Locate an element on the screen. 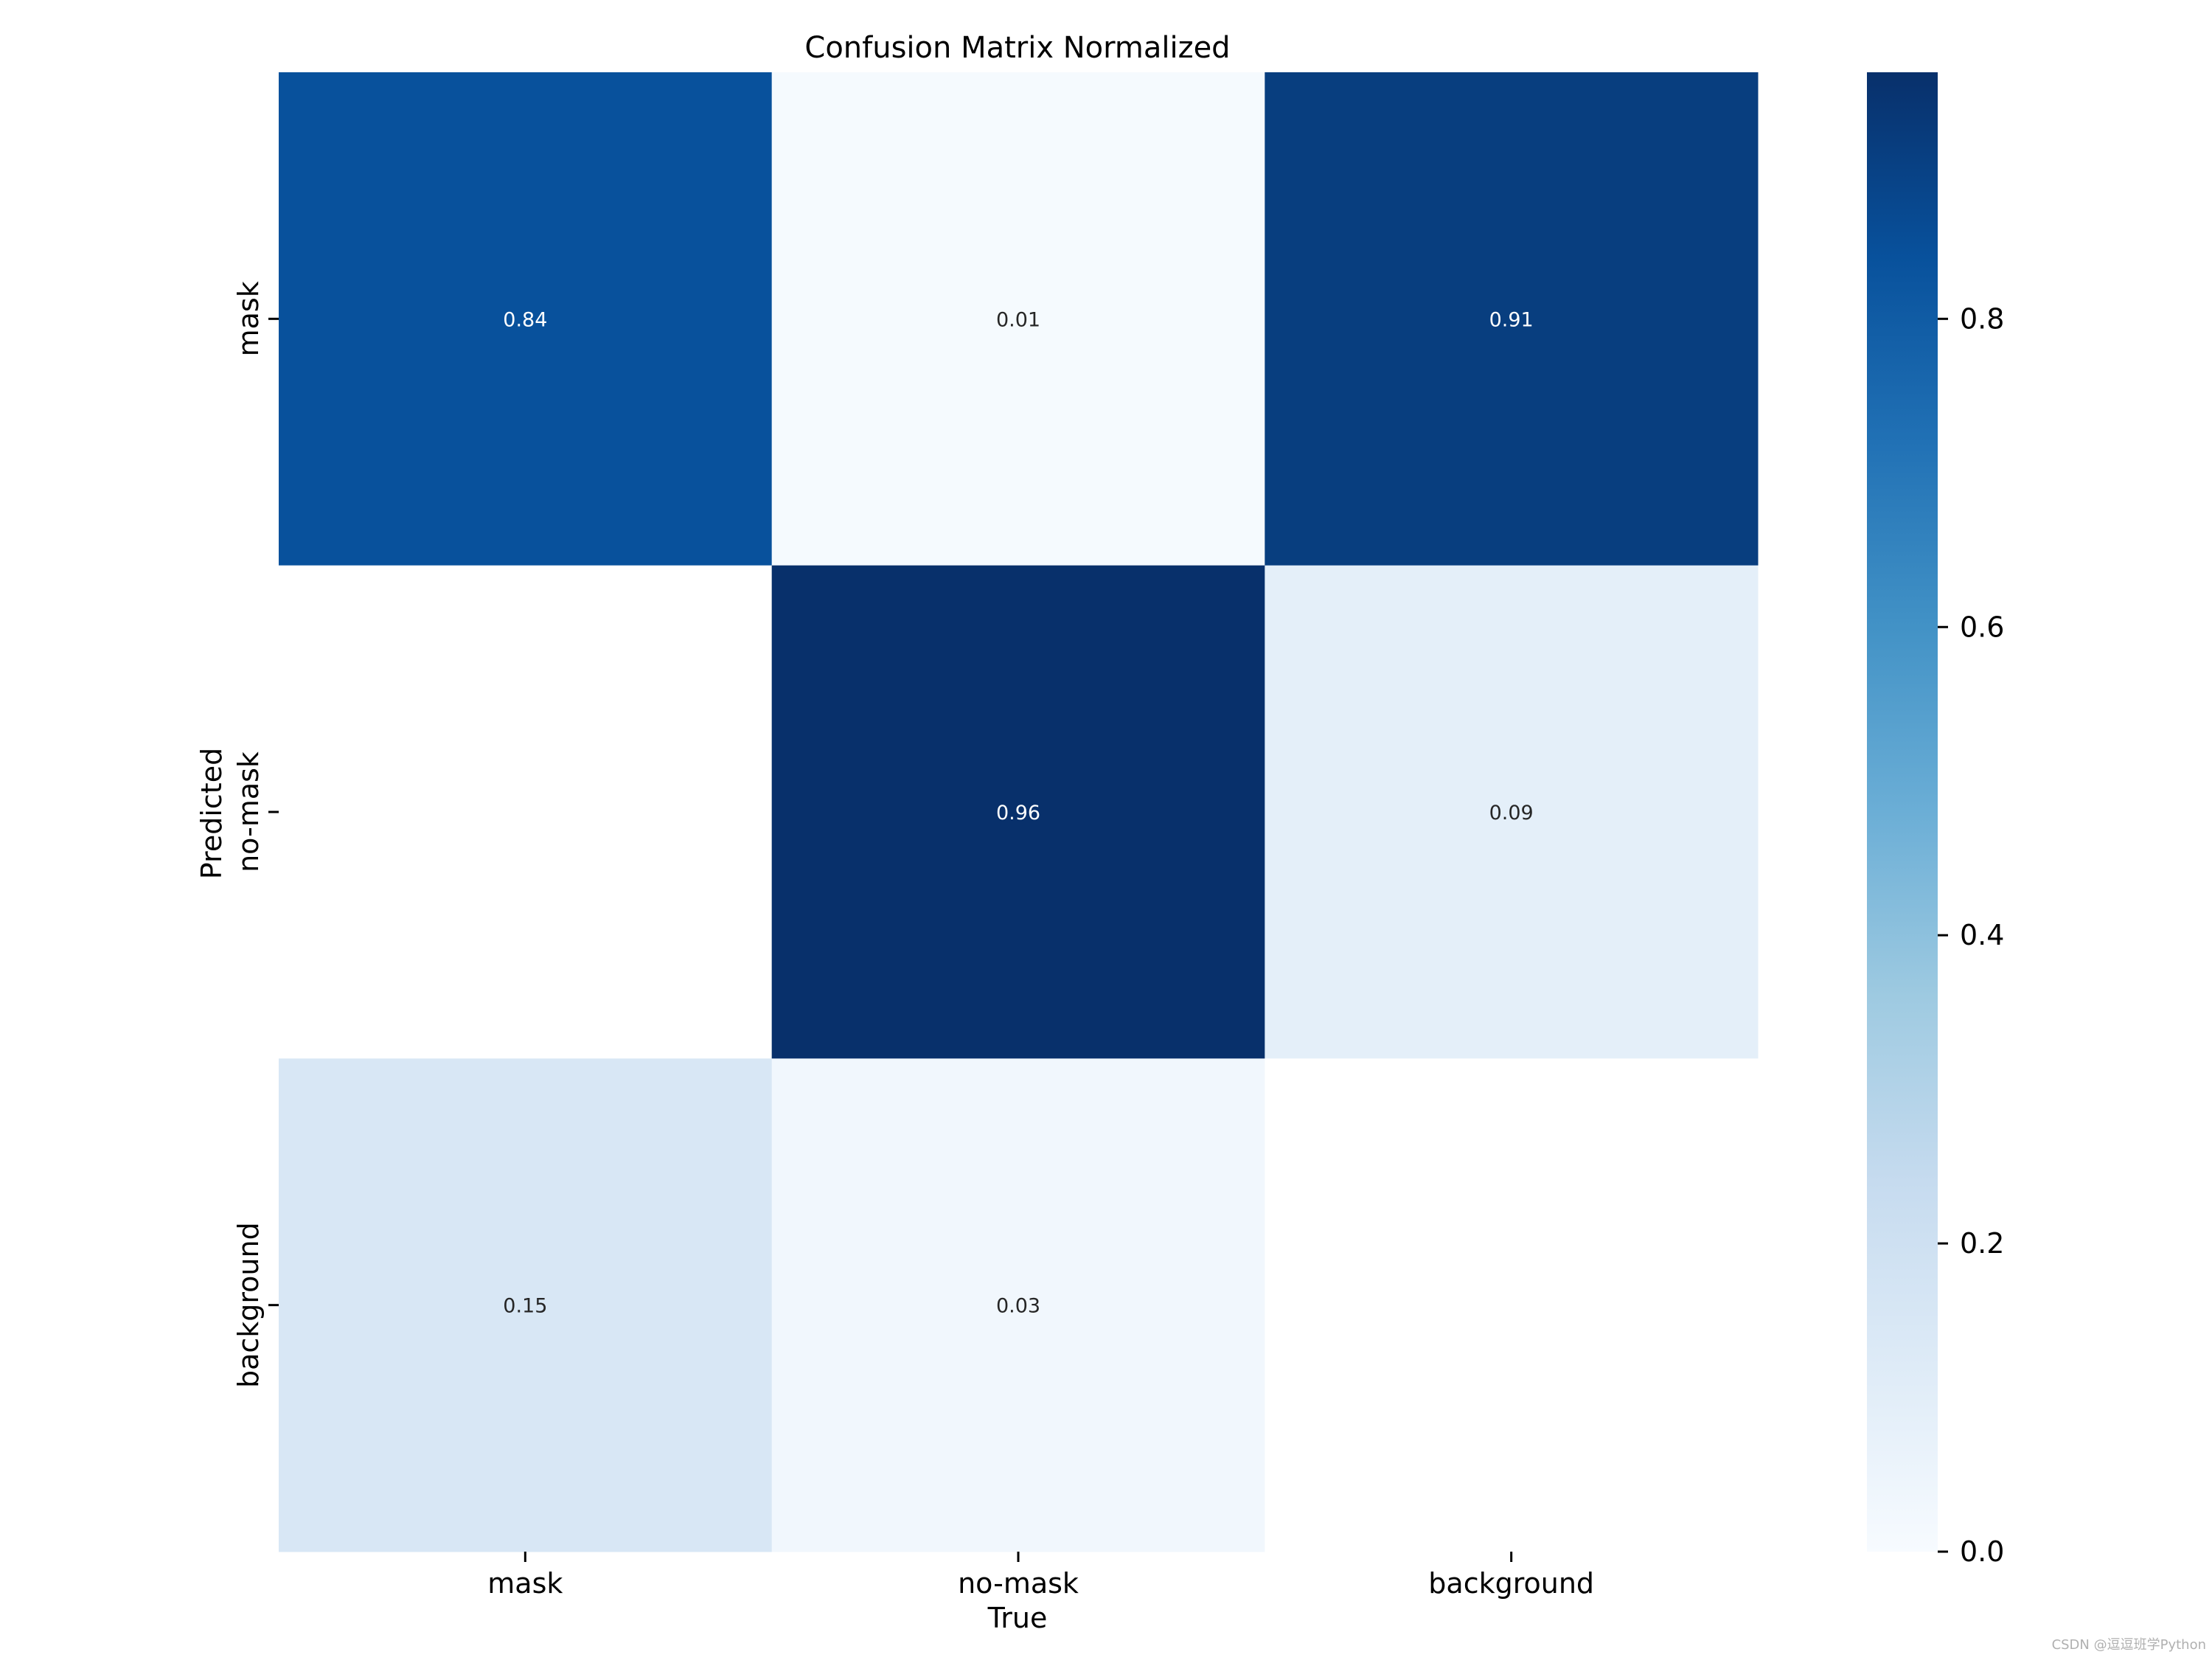  y-tick-label: background is located at coordinates (248, 1305).